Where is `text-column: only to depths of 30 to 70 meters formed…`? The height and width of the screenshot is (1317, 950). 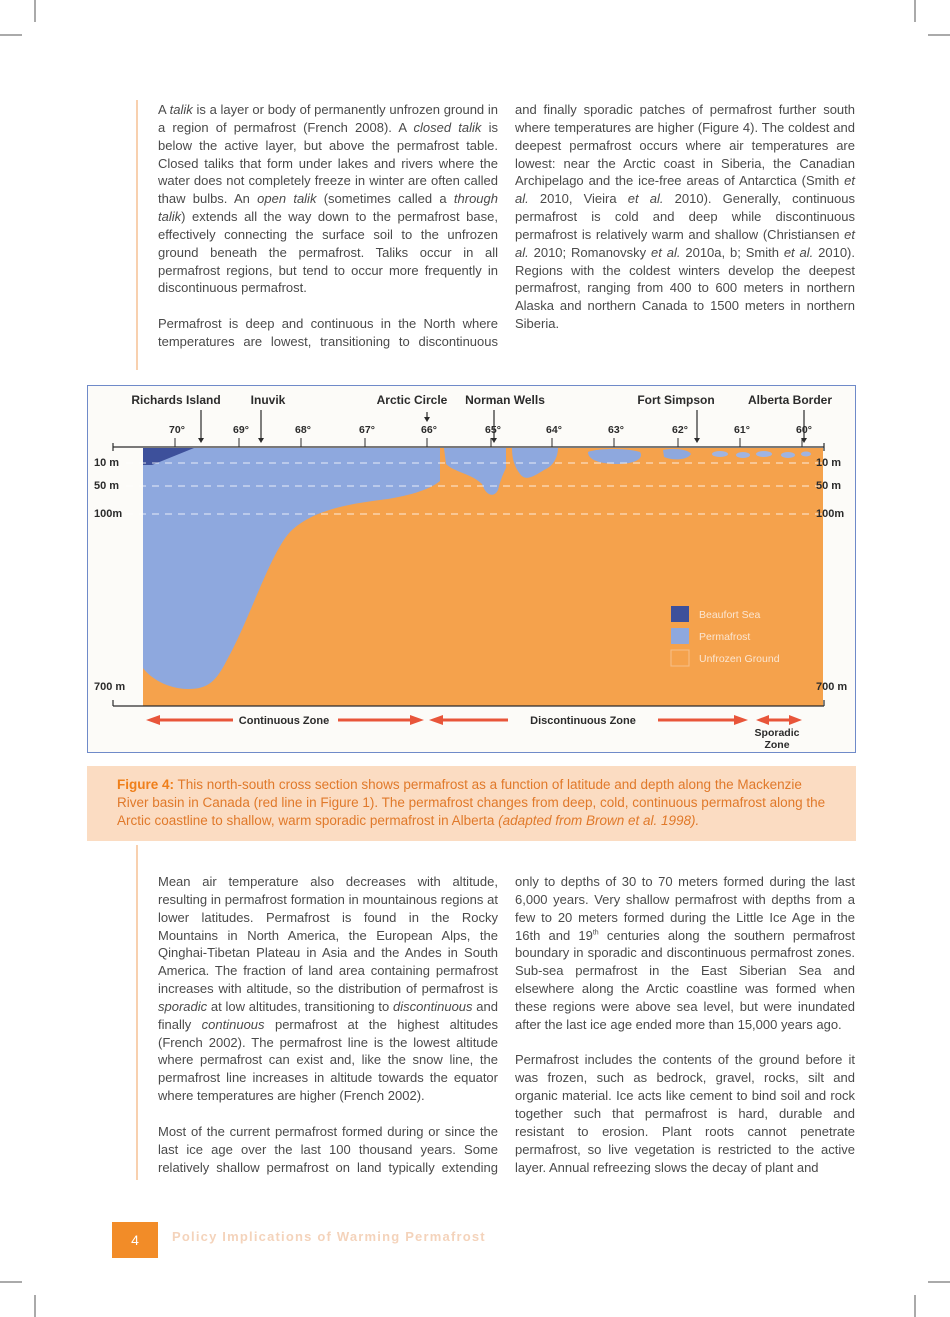 text-column: only to depths of 30 to 70 meters formed… is located at coordinates (685, 1033).